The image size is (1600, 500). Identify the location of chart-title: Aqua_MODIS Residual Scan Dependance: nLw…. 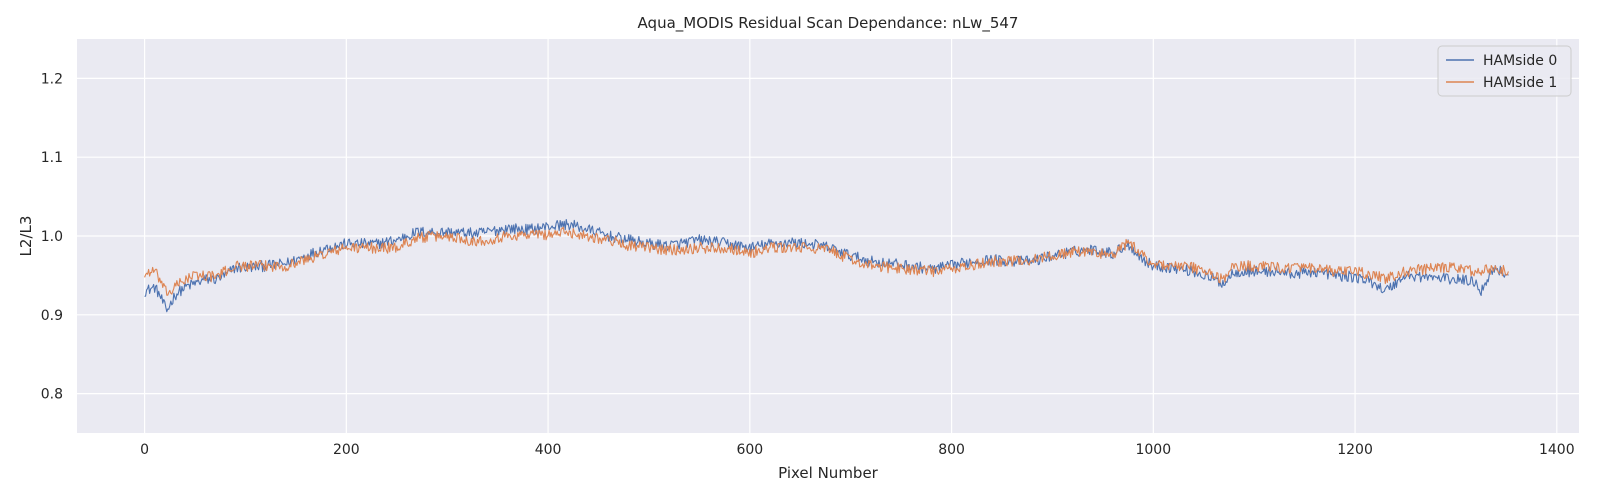
(828, 23).